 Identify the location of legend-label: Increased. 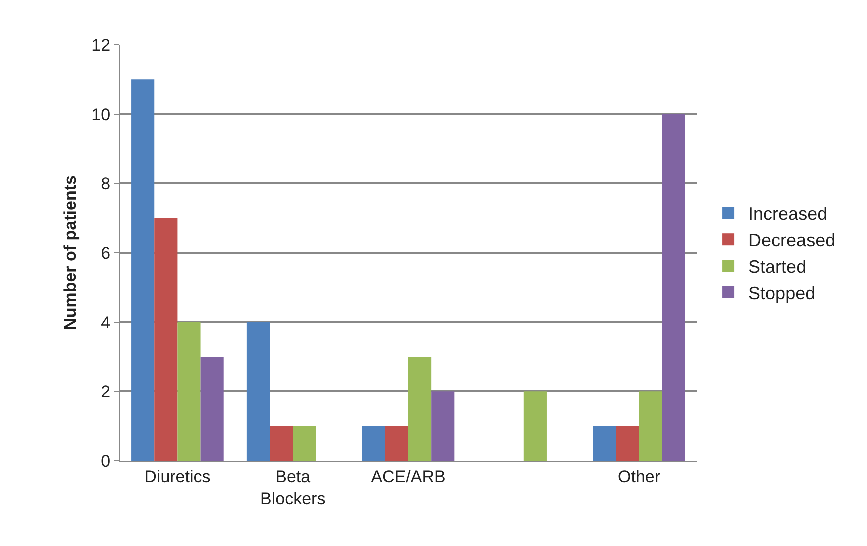
(788, 214).